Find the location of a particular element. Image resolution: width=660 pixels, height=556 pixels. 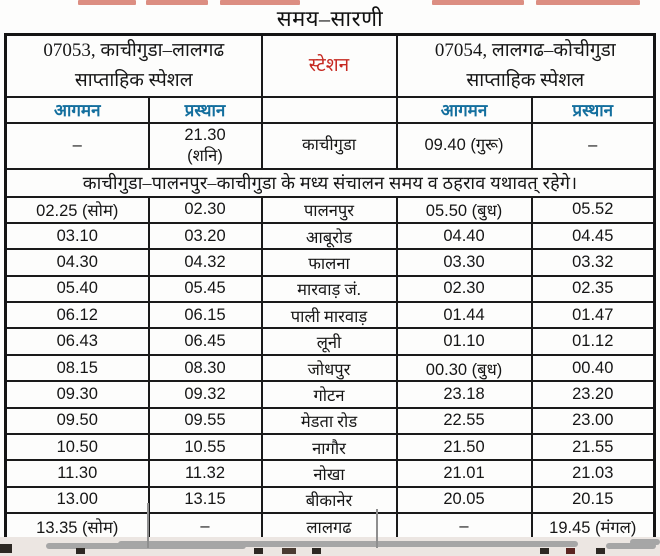

table-subheader-row: आगमन प्रस्थान आगमन प्रस्थान is located at coordinates (330, 109).